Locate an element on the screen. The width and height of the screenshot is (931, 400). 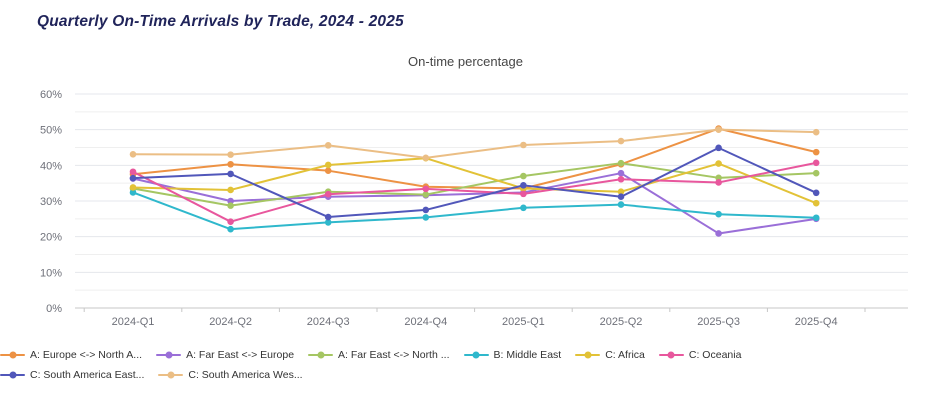
y-axis-label: 40% is located at coordinates (51, 166).